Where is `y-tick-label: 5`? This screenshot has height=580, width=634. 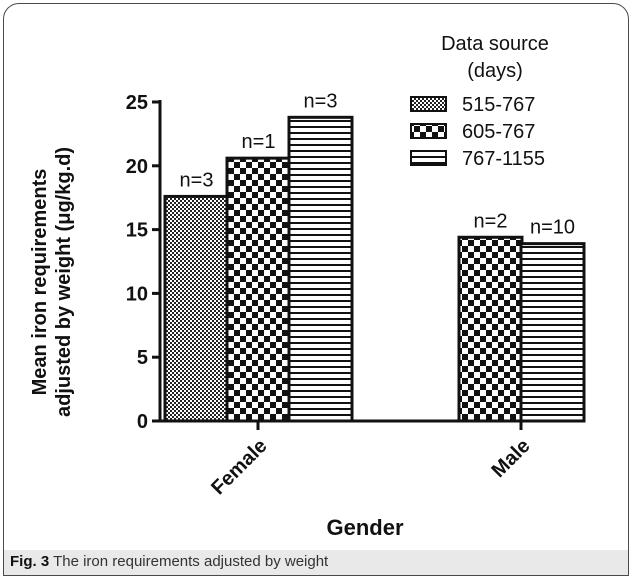
y-tick-label: 5 is located at coordinates (142, 358).